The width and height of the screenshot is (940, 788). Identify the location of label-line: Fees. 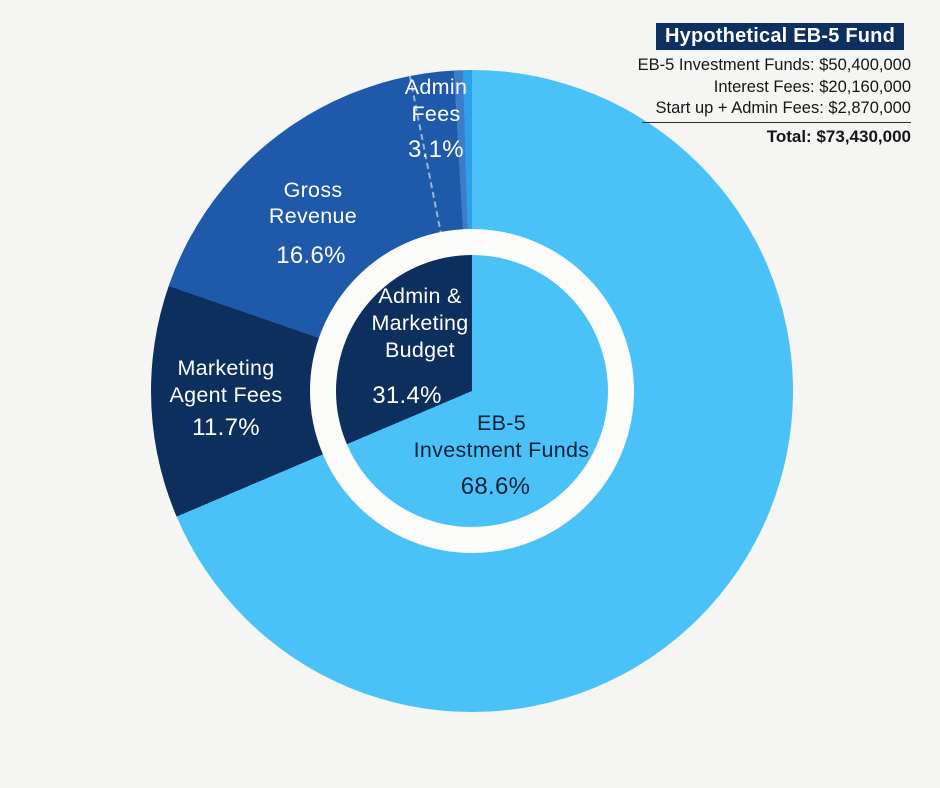
(436, 114).